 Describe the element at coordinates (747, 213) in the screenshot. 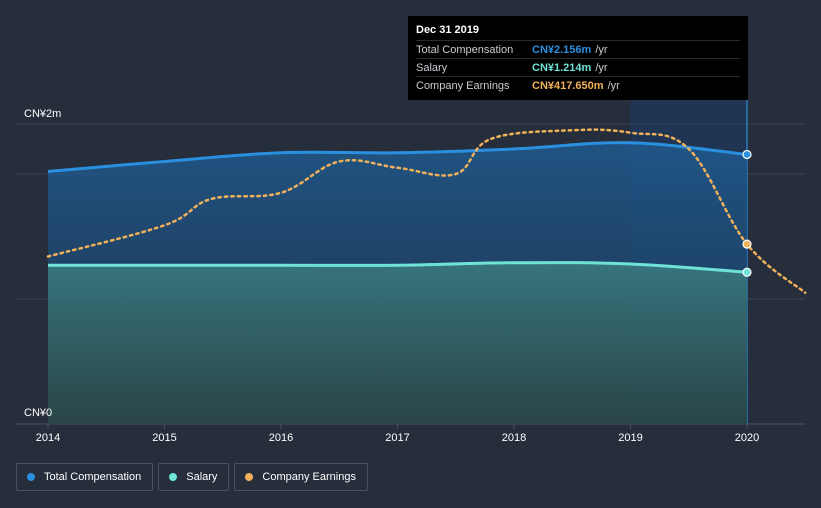

I see `marker-layer` at that location.